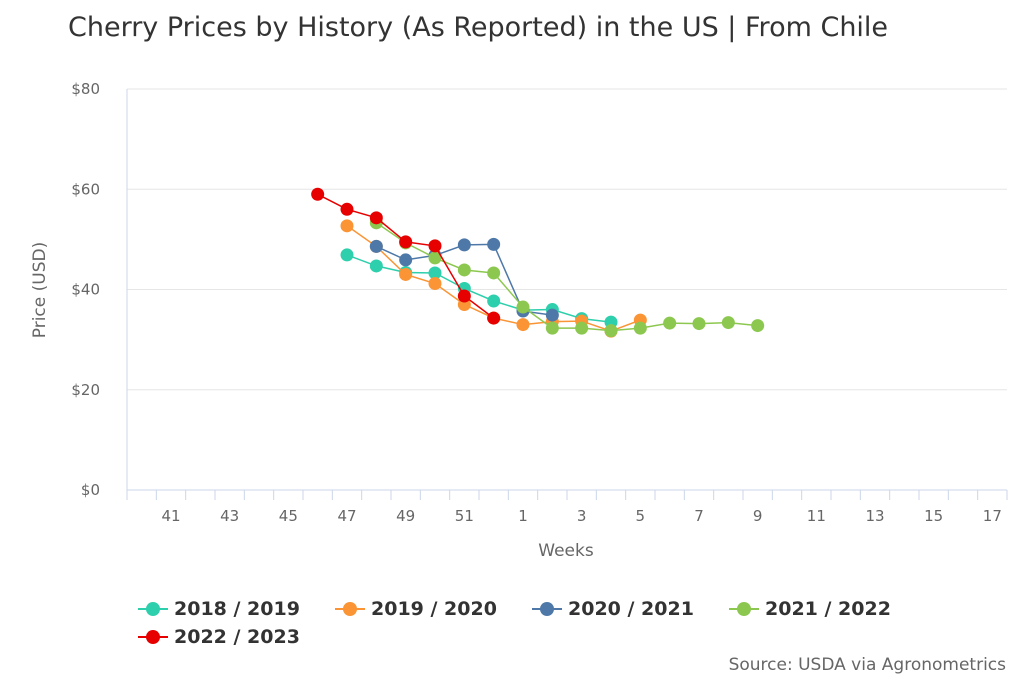 This screenshot has height=683, width=1024. What do you see at coordinates (523, 516) in the screenshot?
I see `x-tick-label: 1` at bounding box center [523, 516].